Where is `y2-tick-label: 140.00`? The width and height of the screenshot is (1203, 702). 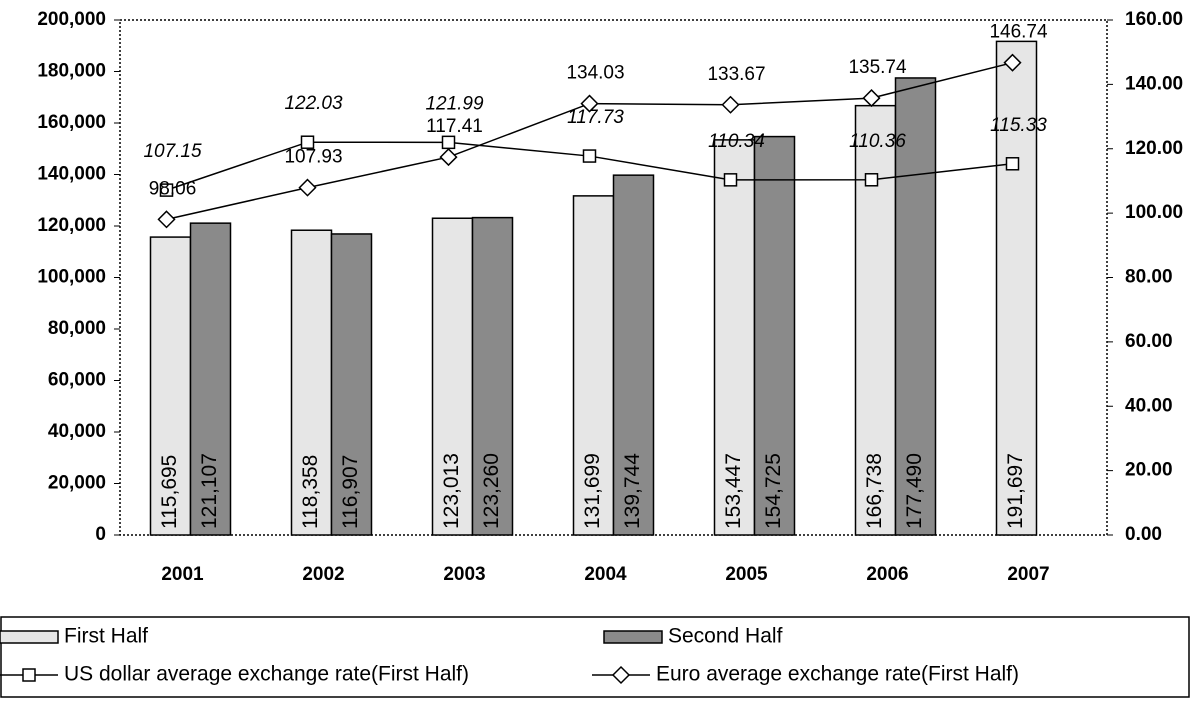
y2-tick-label: 140.00 is located at coordinates (1154, 83).